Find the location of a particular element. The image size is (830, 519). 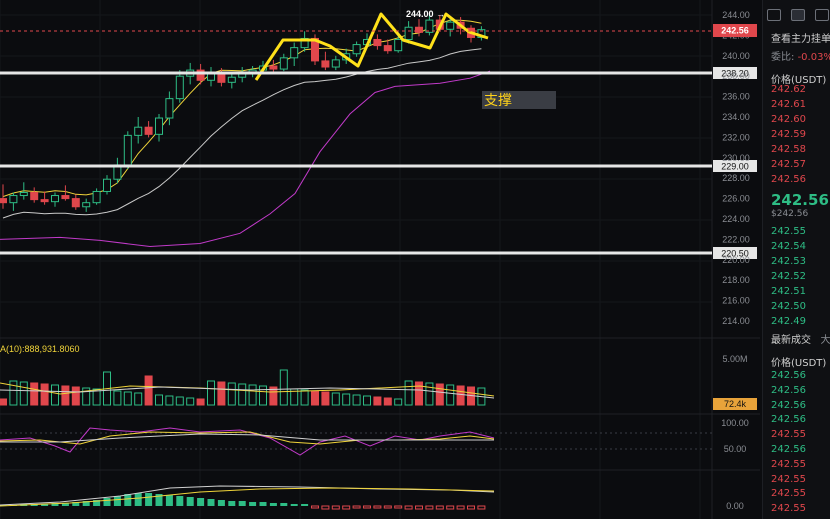

trades-title-text: 最新成交 is located at coordinates (791, 340).